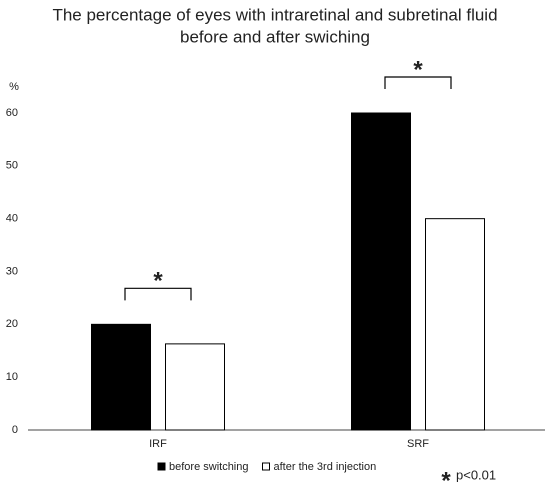  I want to click on y-axis-label: %, so click(14, 87).